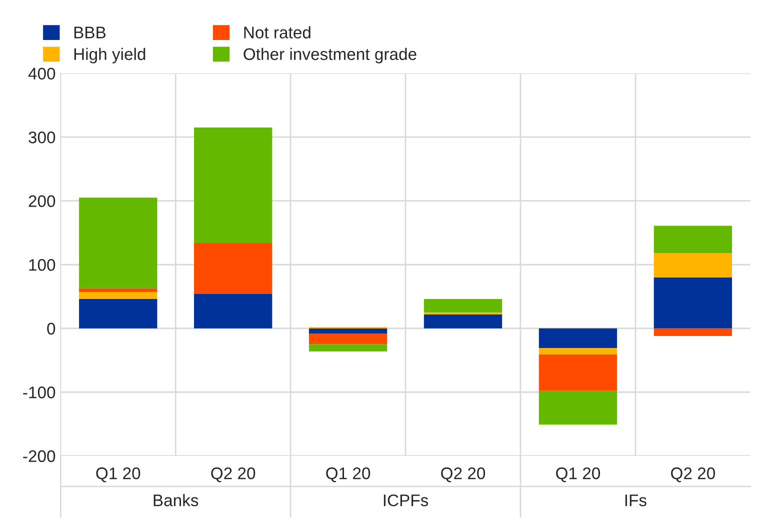 The image size is (758, 524). Describe the element at coordinates (39, 392) in the screenshot. I see `y-tick-label: -100` at that location.